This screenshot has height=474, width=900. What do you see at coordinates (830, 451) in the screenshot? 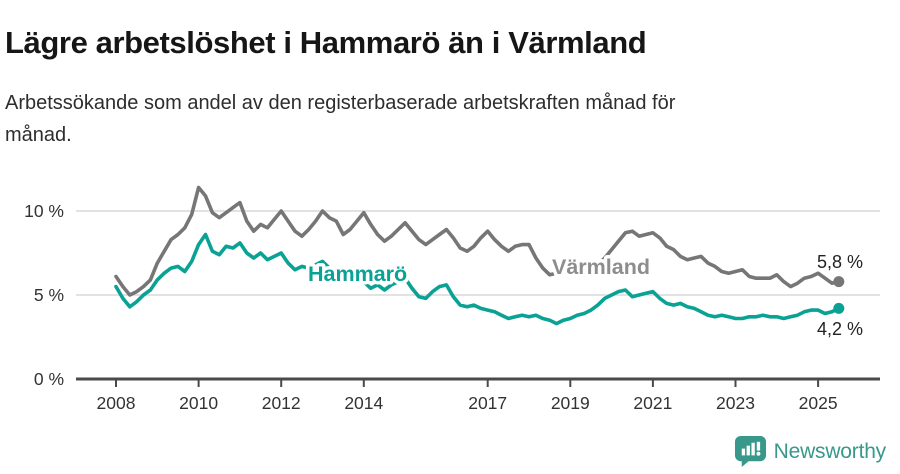
I see `brand-name: Newsworthy` at bounding box center [830, 451].